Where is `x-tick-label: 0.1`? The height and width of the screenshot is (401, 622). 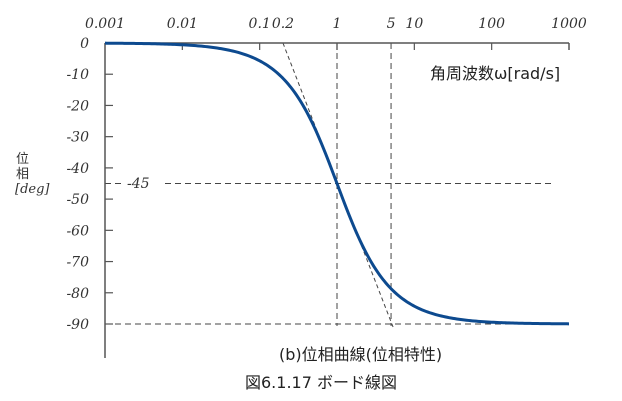
x-tick-label: 0.1 is located at coordinates (260, 24).